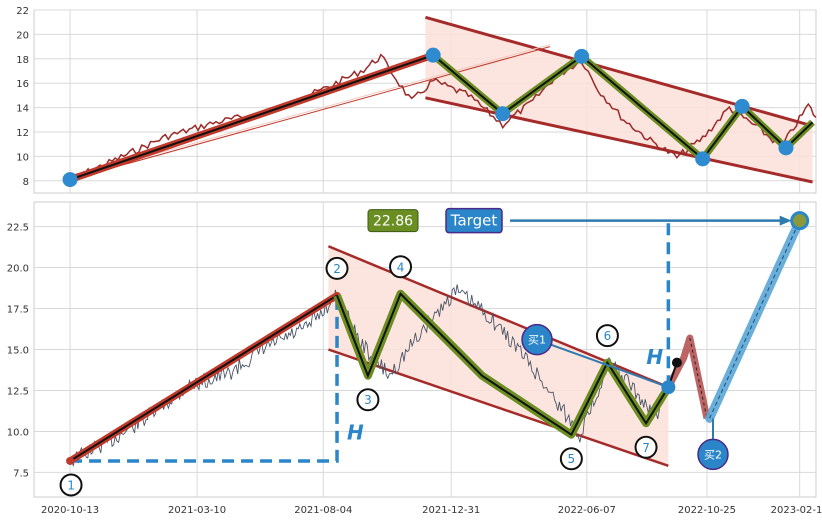 This screenshot has width=822, height=526. I want to click on buy-signal-label: 买1, so click(537, 340).